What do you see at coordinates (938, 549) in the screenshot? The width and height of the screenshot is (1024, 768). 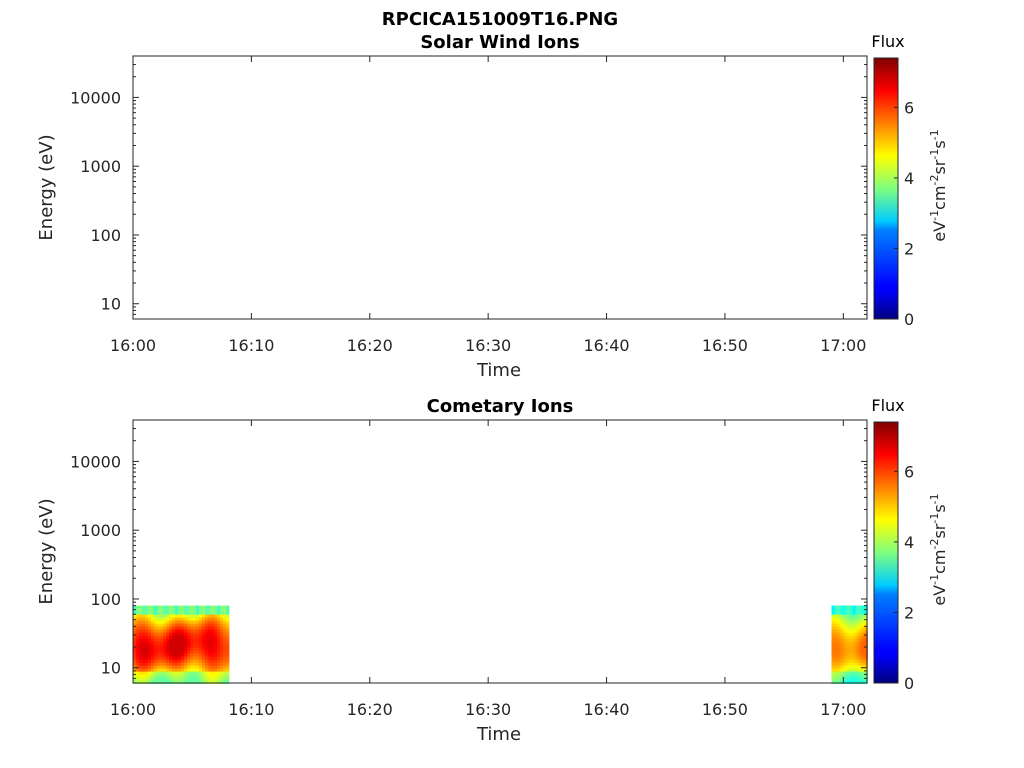 I see `colorbar-label: eV-1​cm-2​sr-1​s-1​` at bounding box center [938, 549].